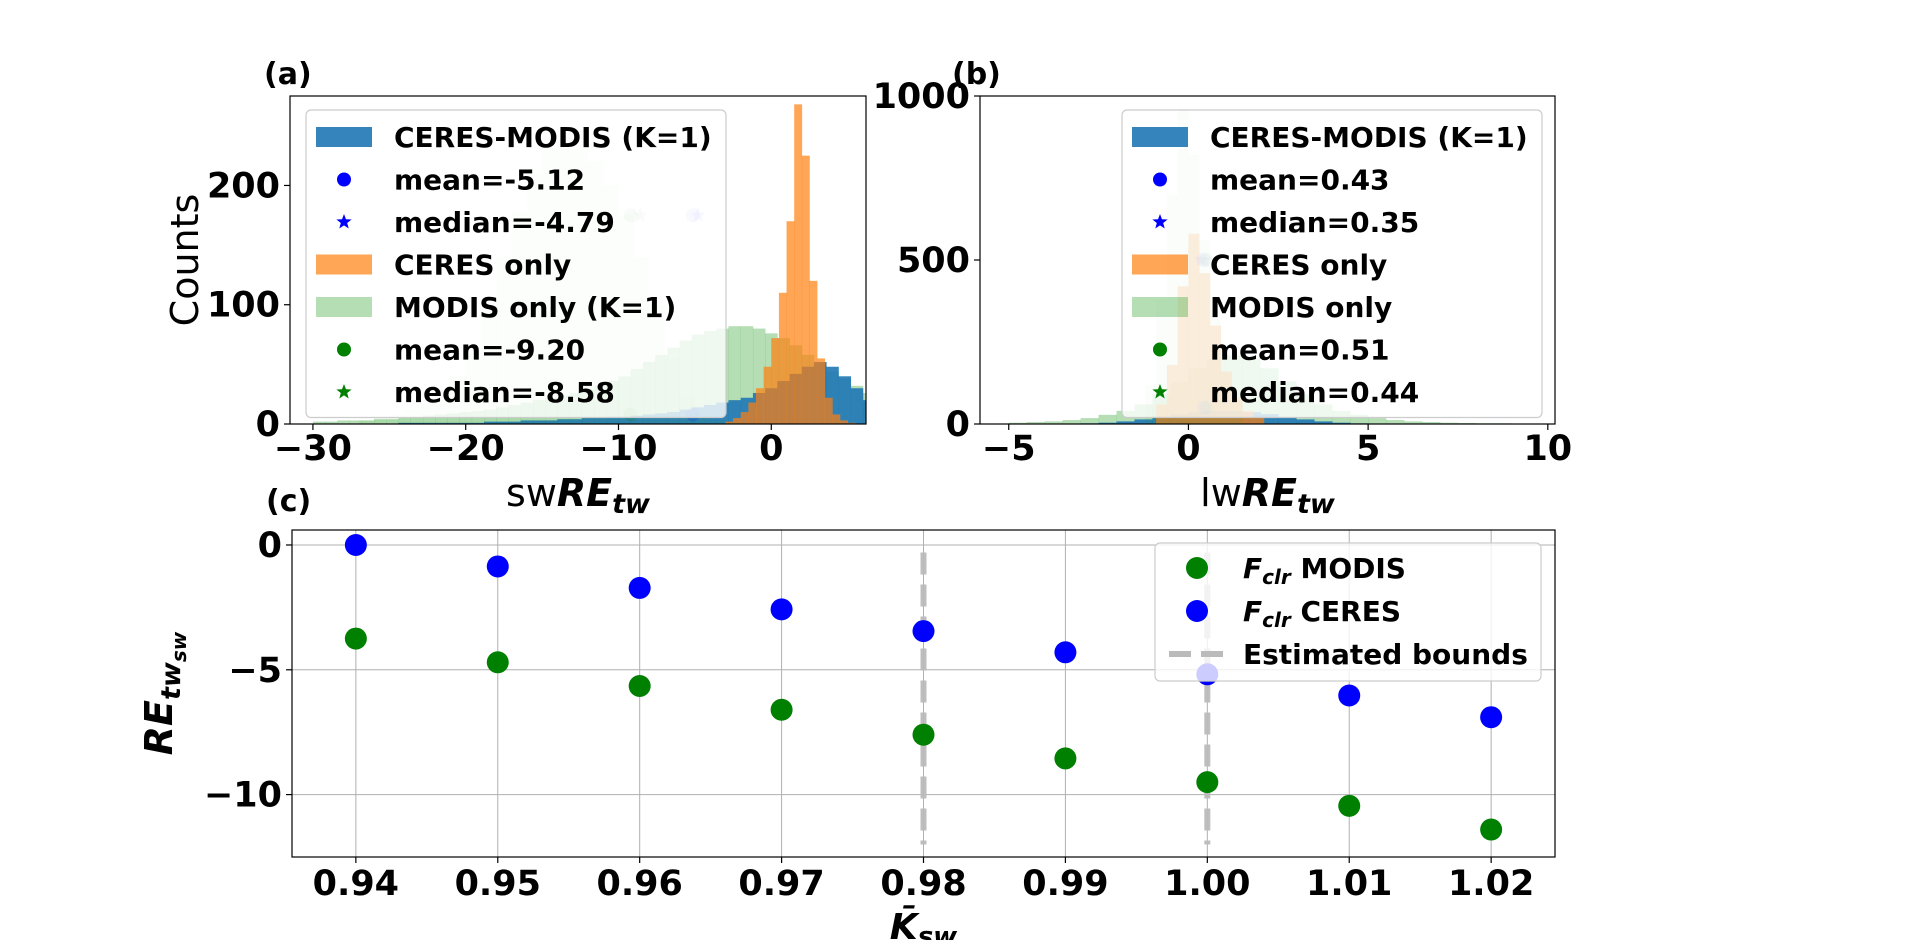 This screenshot has width=1920, height=940. What do you see at coordinates (1348, 568) in the screenshot?
I see `legend-label-rest: MODIS` at bounding box center [1348, 568].